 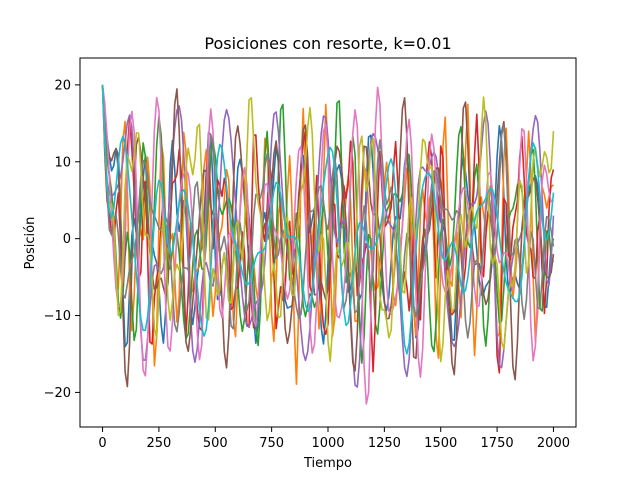 What do you see at coordinates (67, 239) in the screenshot?
I see `y-tick-label: 0` at bounding box center [67, 239].